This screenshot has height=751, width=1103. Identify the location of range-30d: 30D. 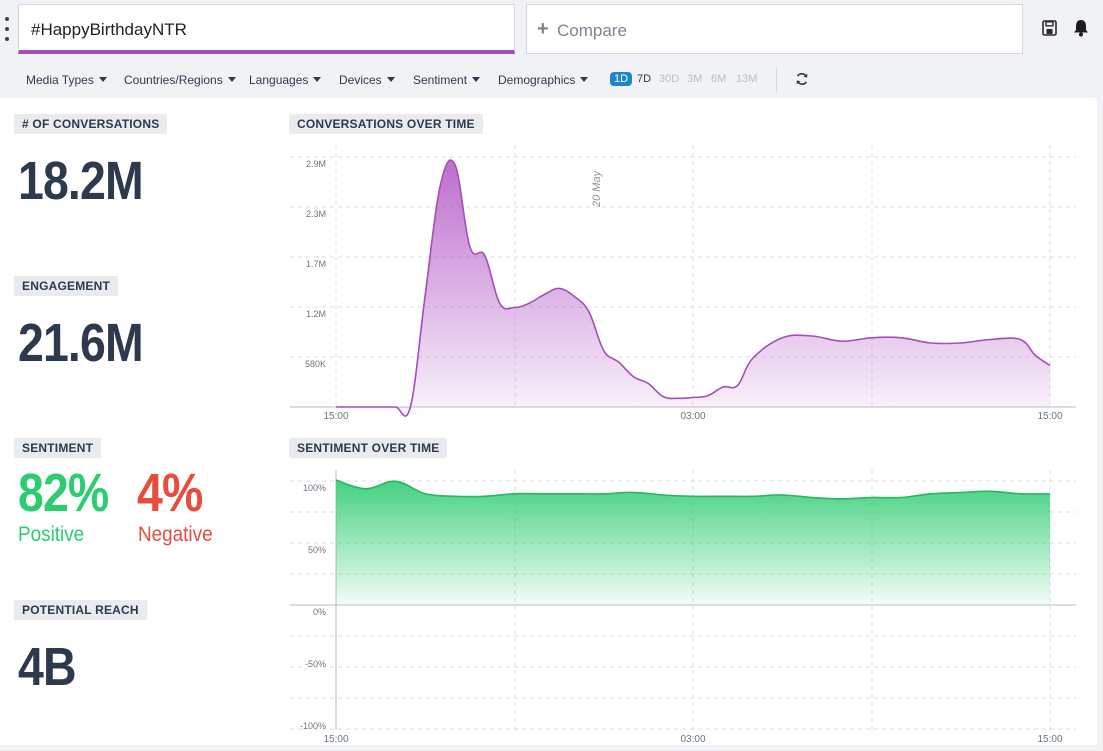
(669, 79).